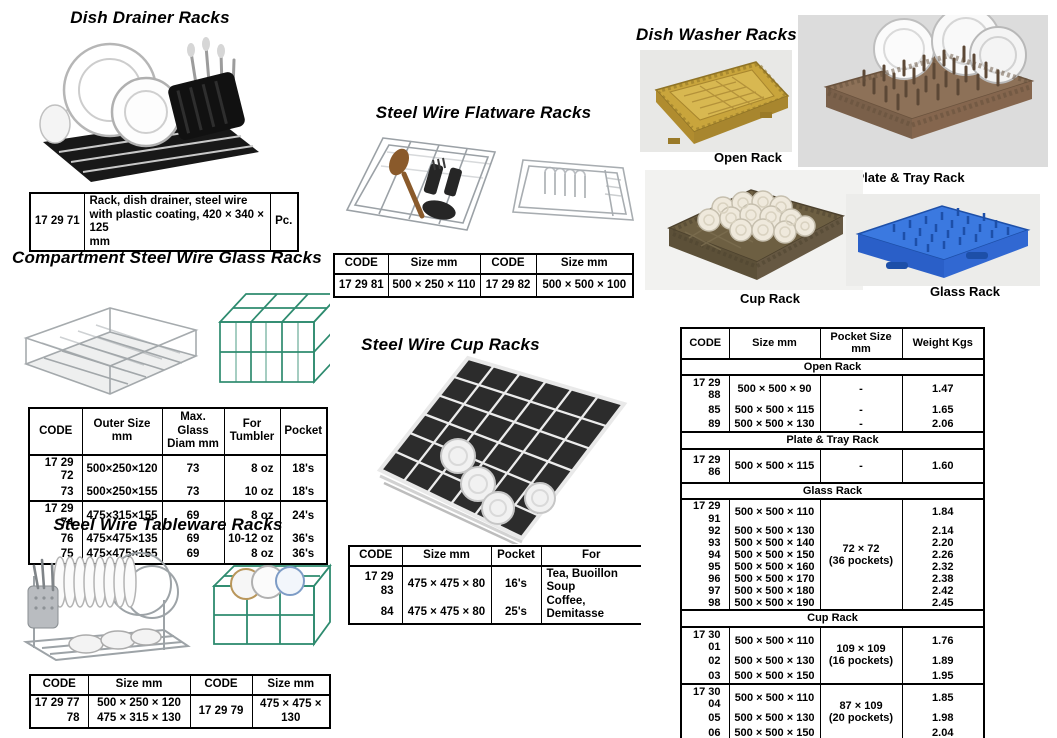 The width and height of the screenshot is (1057, 738). I want to click on table-row: 94 500 × 500 × 150 2.26, so click(832, 554).